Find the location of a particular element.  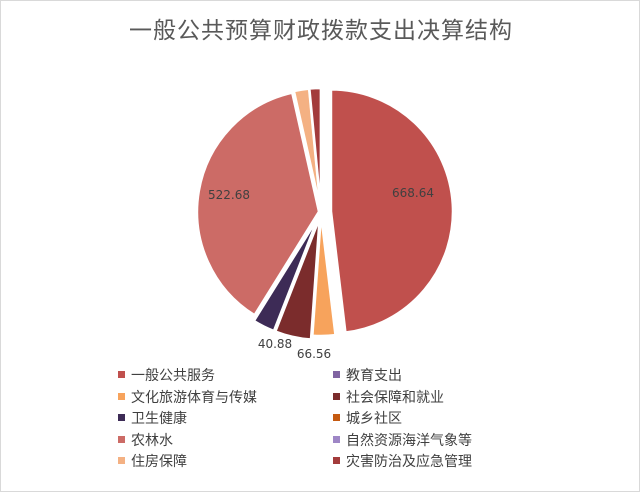

legend-label-1: 一般公共服务 is located at coordinates (173, 376).